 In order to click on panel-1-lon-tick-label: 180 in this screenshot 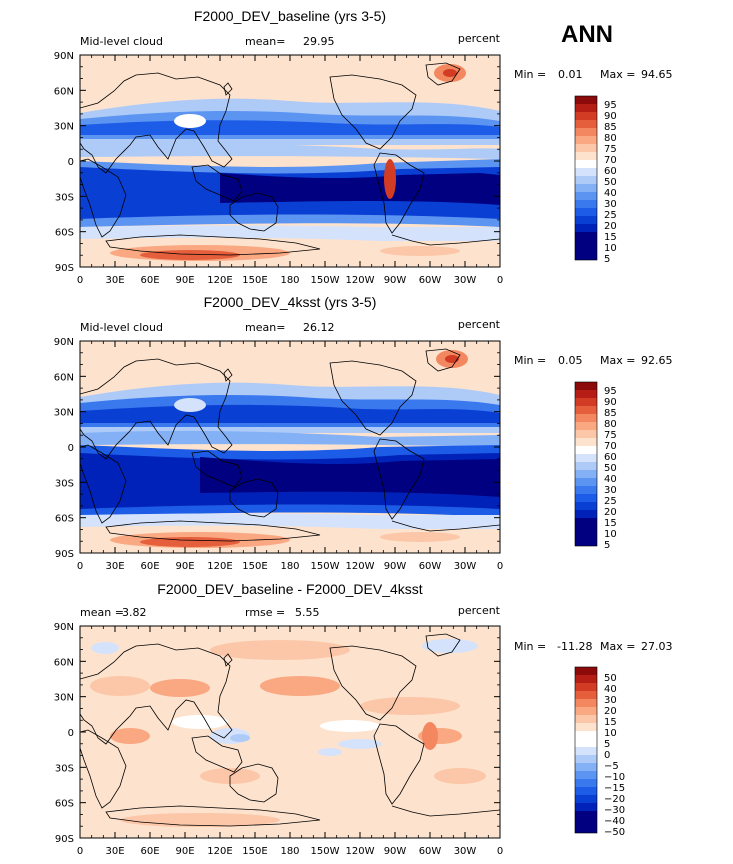, I will do `click(289, 280)`.